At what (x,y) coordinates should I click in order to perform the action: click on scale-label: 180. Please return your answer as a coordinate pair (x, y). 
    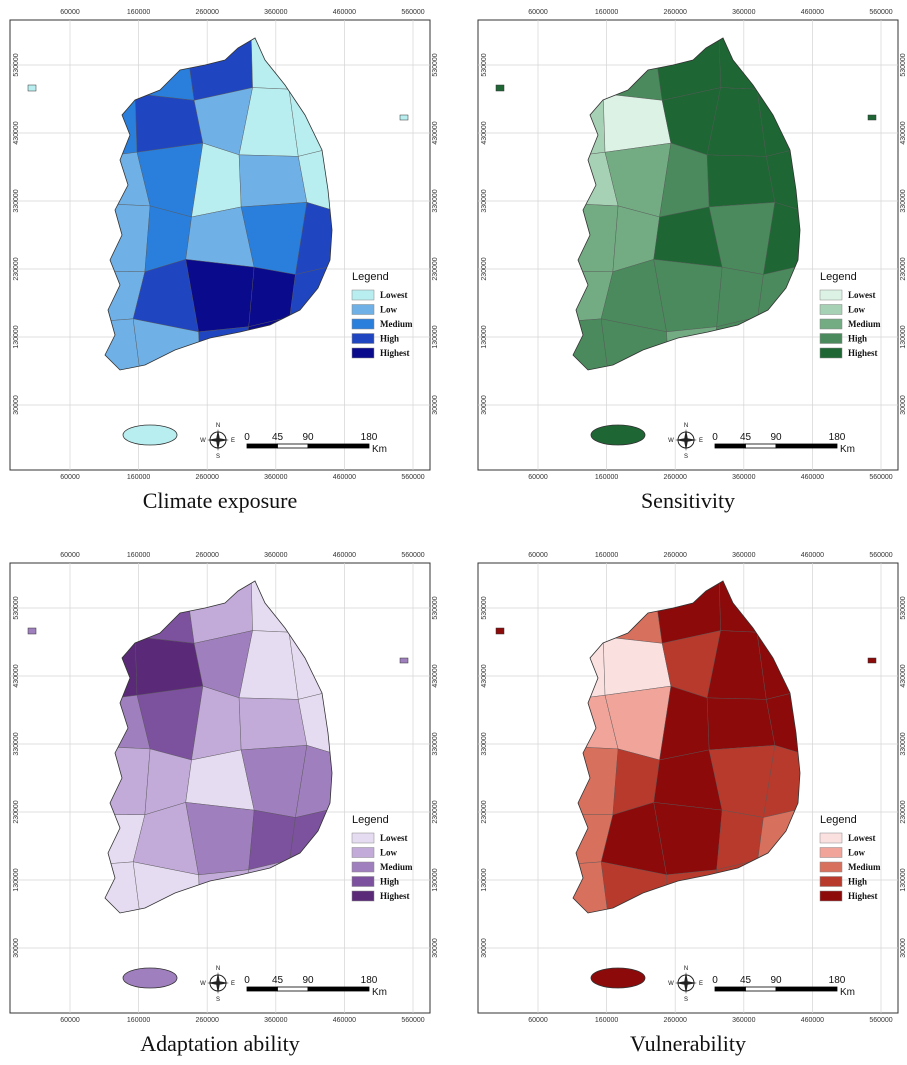
    Looking at the image, I should click on (369, 437).